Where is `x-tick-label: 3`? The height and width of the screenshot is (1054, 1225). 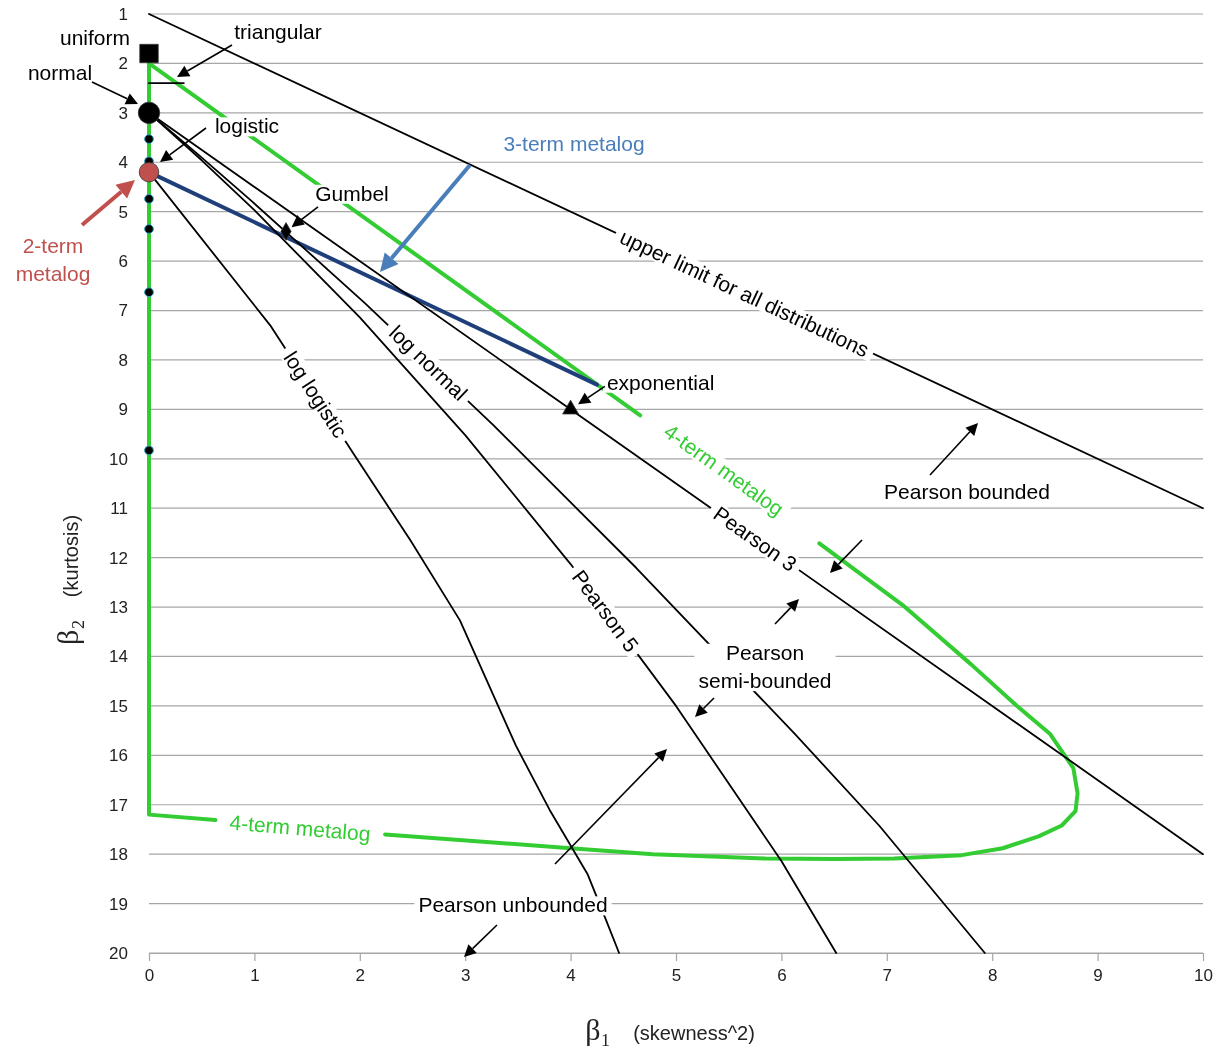
x-tick-label: 3 is located at coordinates (465, 976).